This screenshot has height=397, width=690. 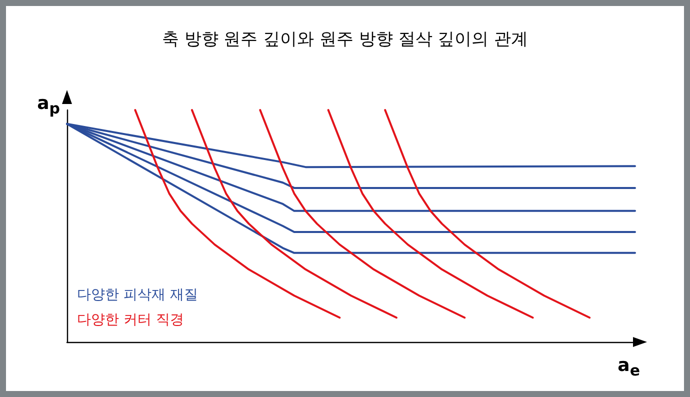 I want to click on y-axis-title: a$_{p}$, so click(x=48, y=106).